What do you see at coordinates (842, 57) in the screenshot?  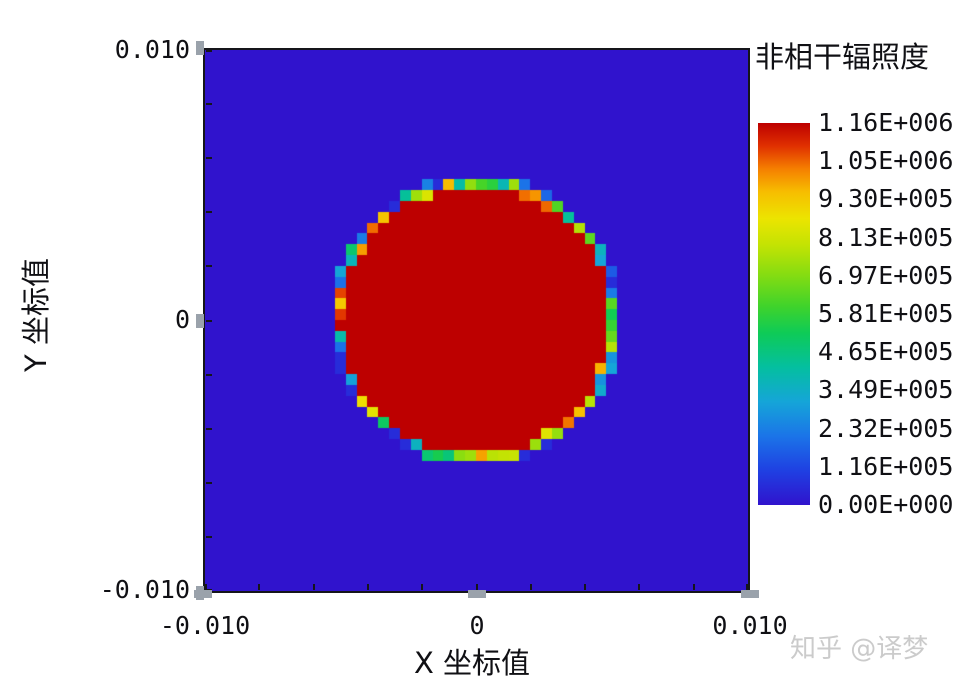 I see `colorbar-title: 非相干辐照度` at bounding box center [842, 57].